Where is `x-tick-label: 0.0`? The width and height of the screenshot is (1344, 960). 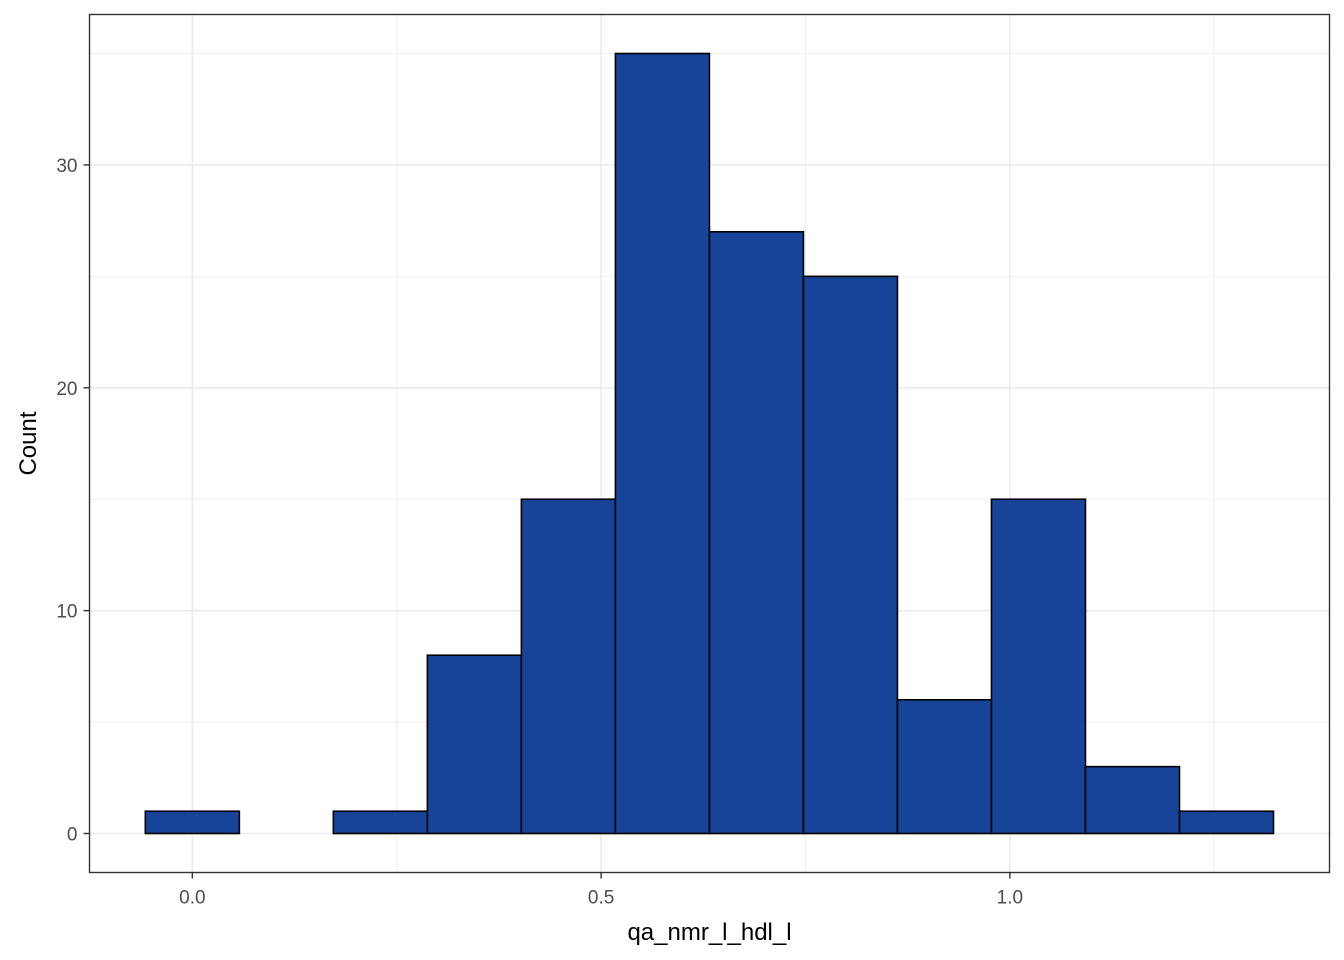
x-tick-label: 0.0 is located at coordinates (192, 898).